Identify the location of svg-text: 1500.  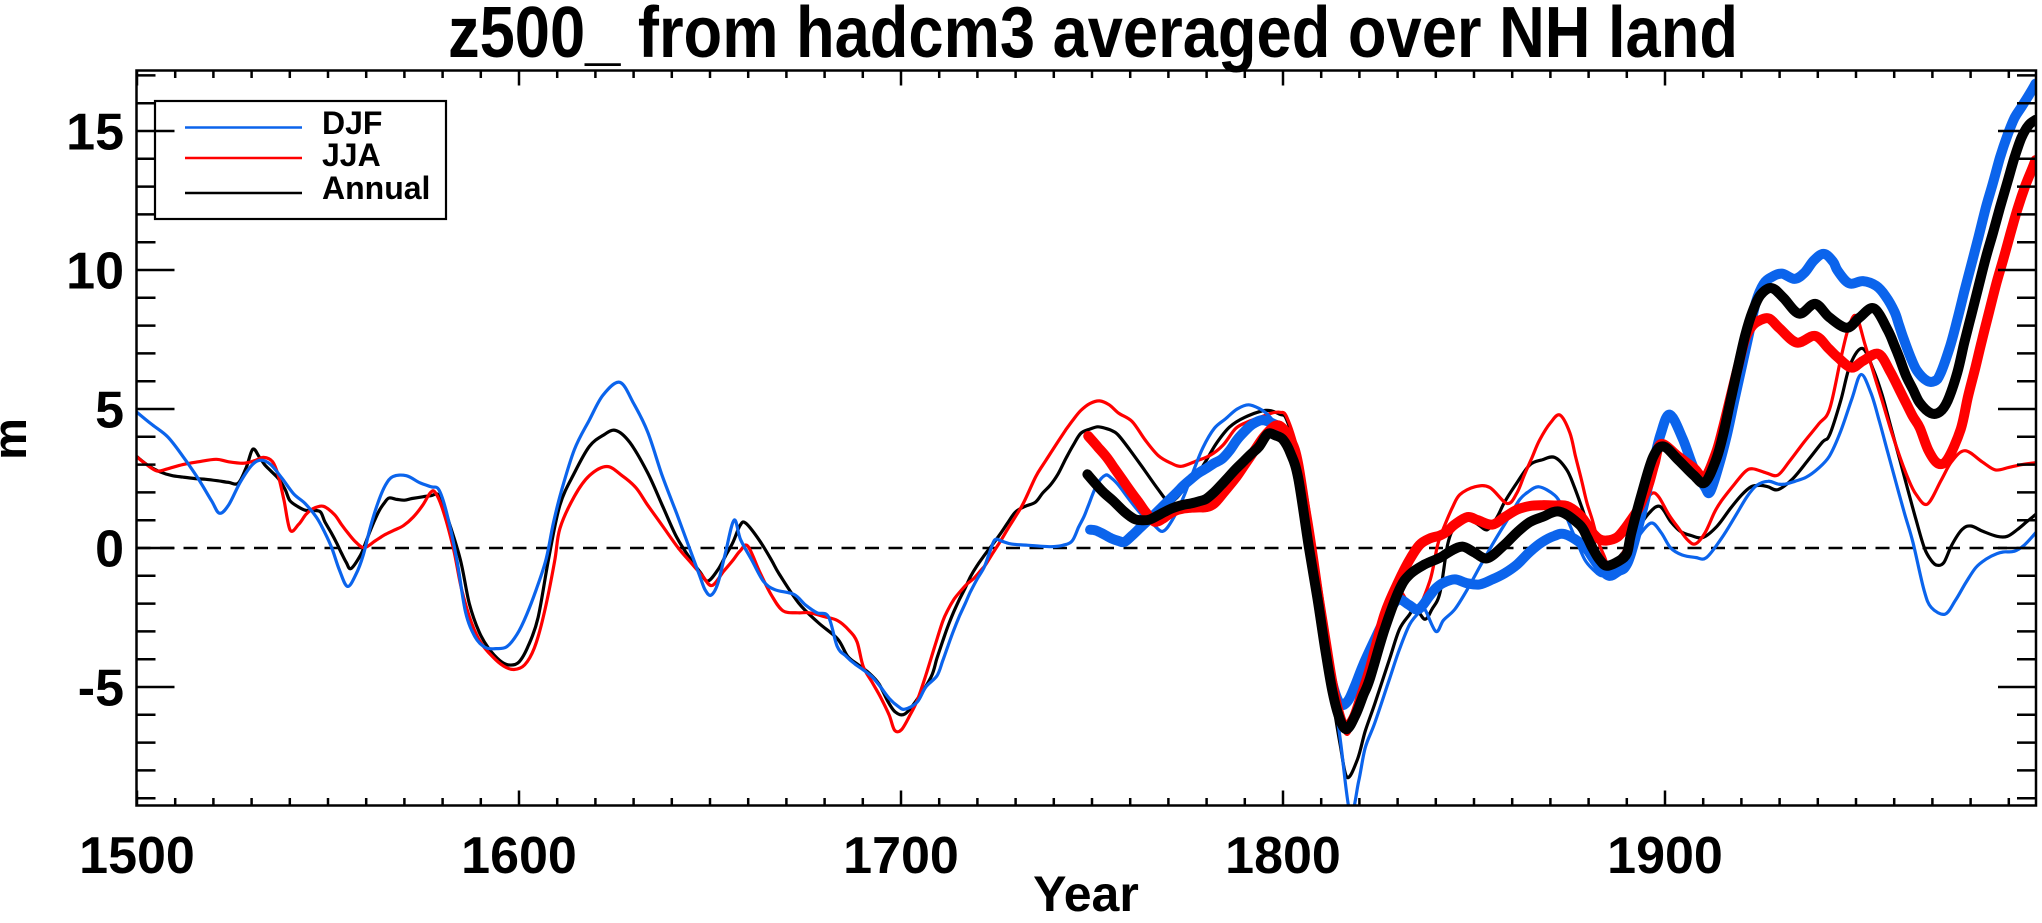
(137, 856).